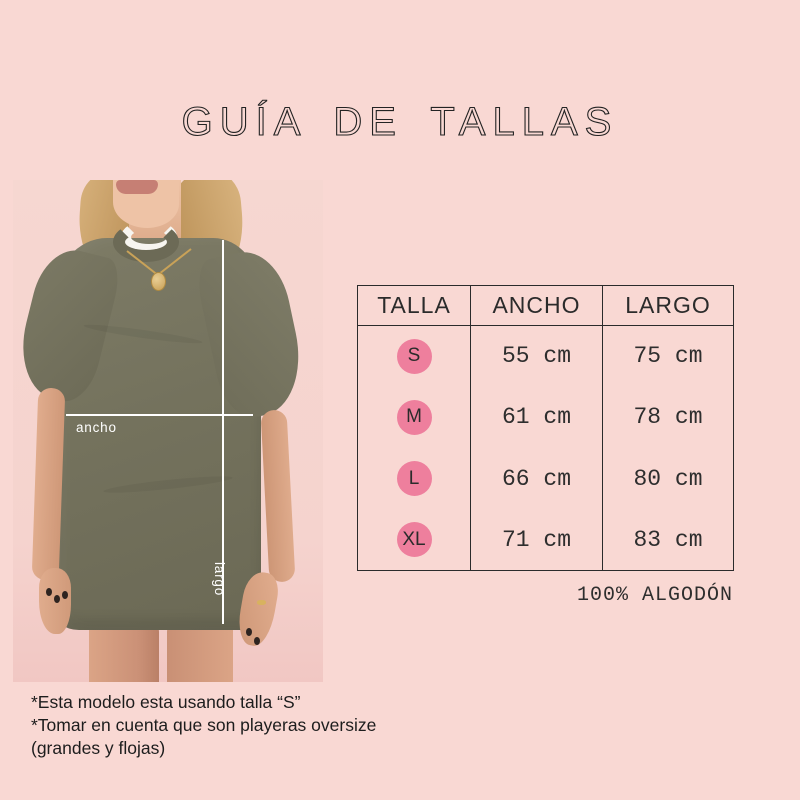 The width and height of the screenshot is (800, 800). I want to click on width-measure-line, so click(159, 415).